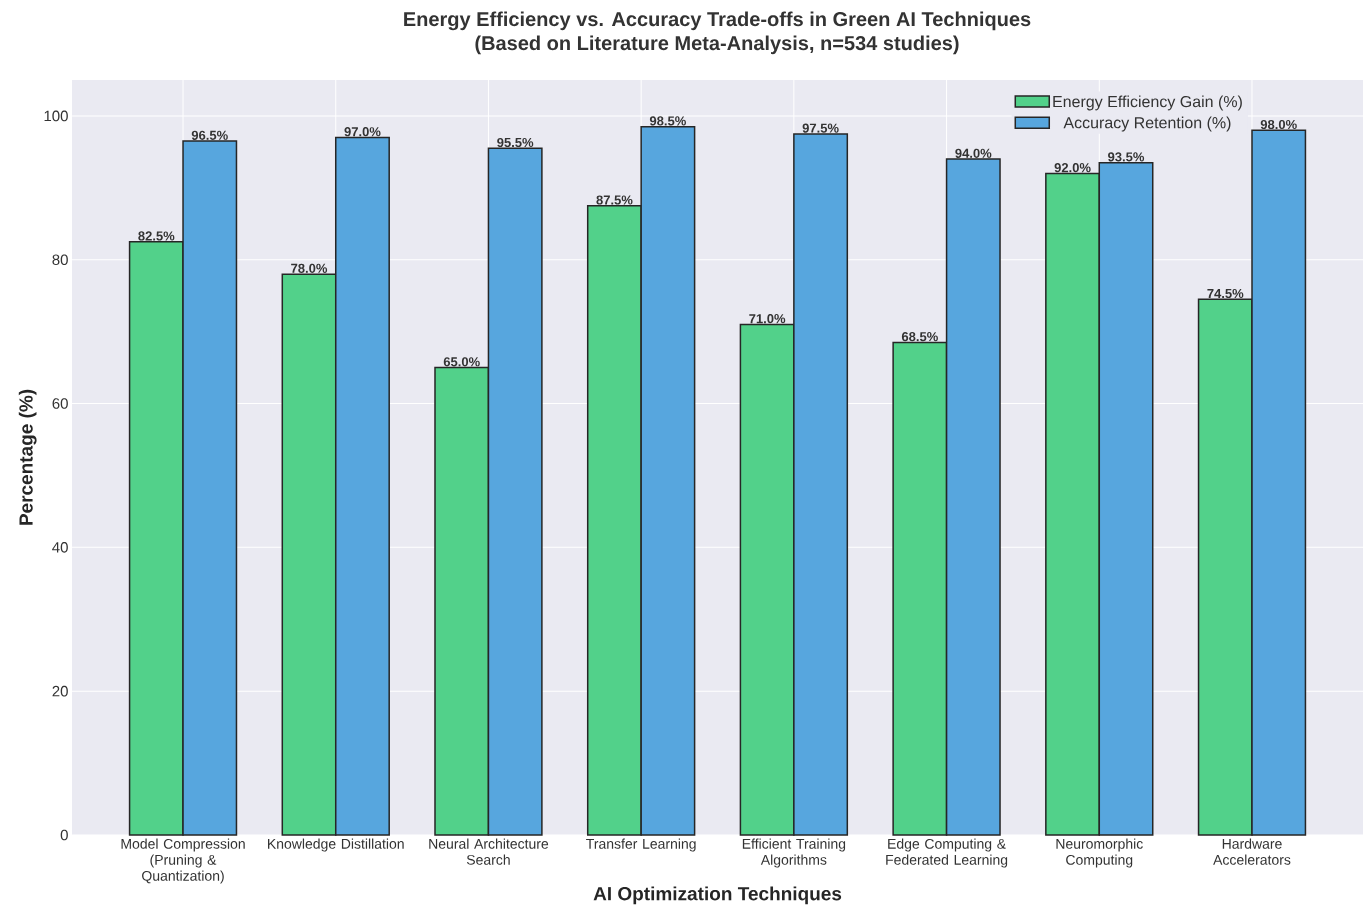  I want to click on x-tick-label: Efficient Training Algorithms, so click(794, 853).